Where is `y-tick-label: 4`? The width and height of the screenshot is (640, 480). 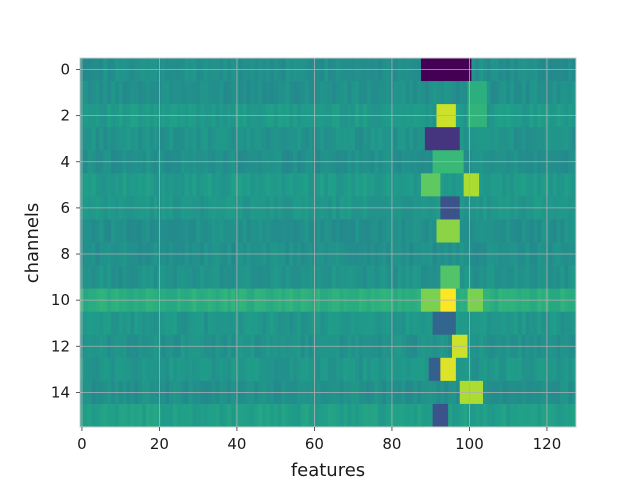 y-tick-label: 4 is located at coordinates (65, 162).